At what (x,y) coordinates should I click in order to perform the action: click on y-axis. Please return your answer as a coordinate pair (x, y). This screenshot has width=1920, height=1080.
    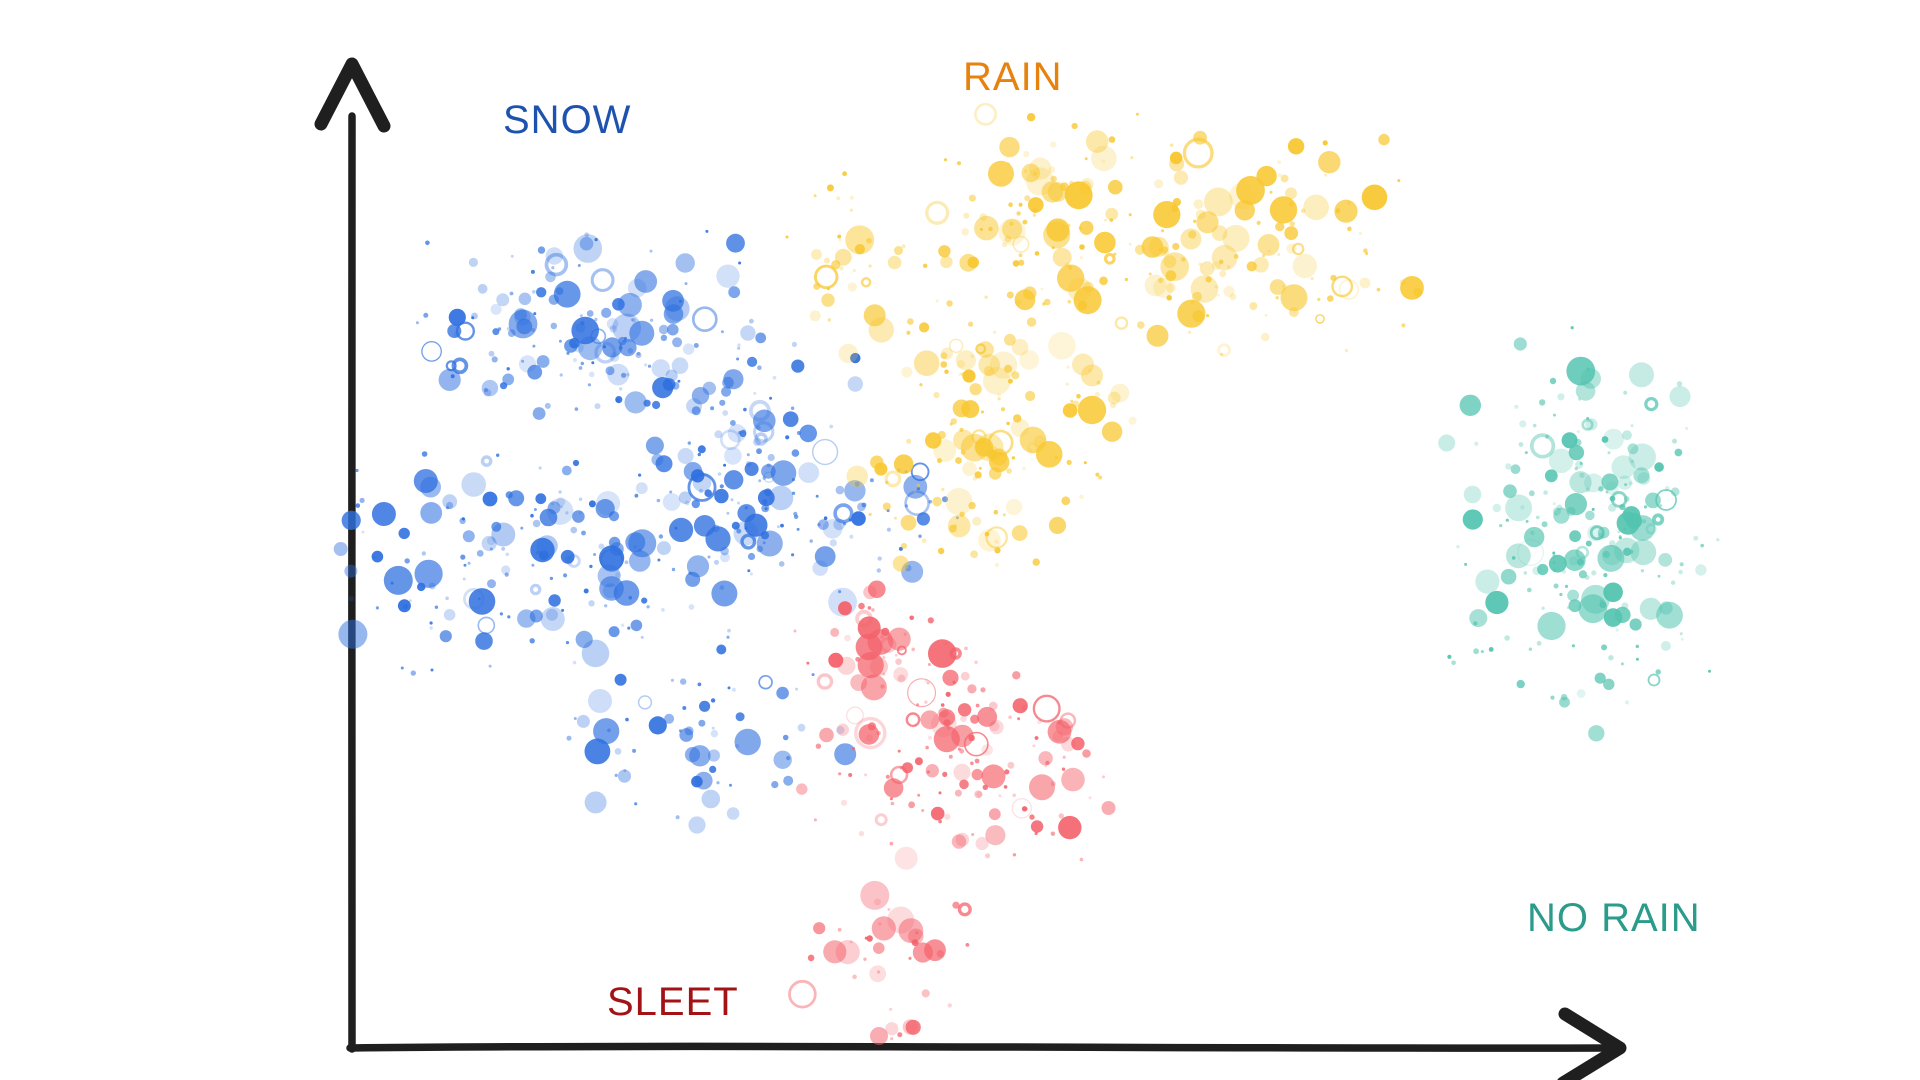
    Looking at the image, I should click on (352, 582).